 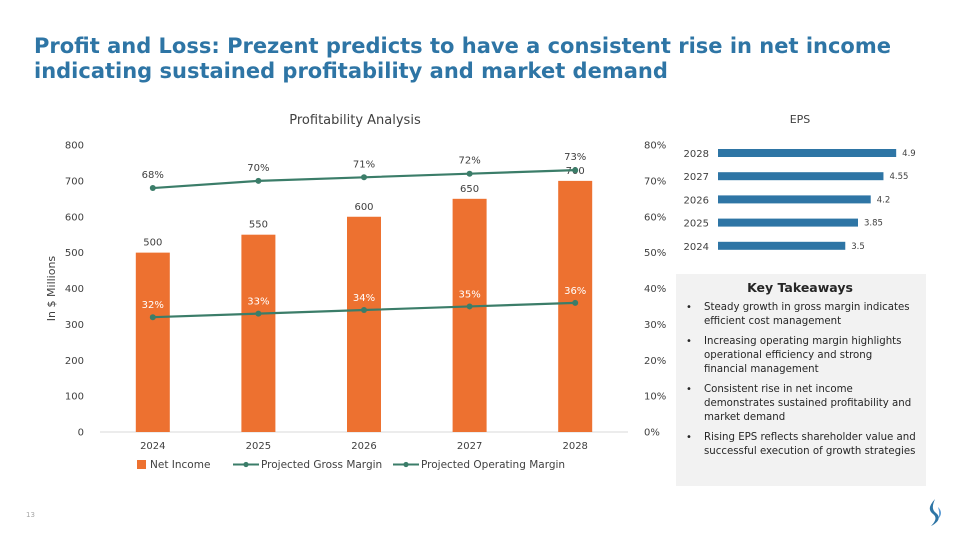 I want to click on page-number: 13, so click(x=30, y=515).